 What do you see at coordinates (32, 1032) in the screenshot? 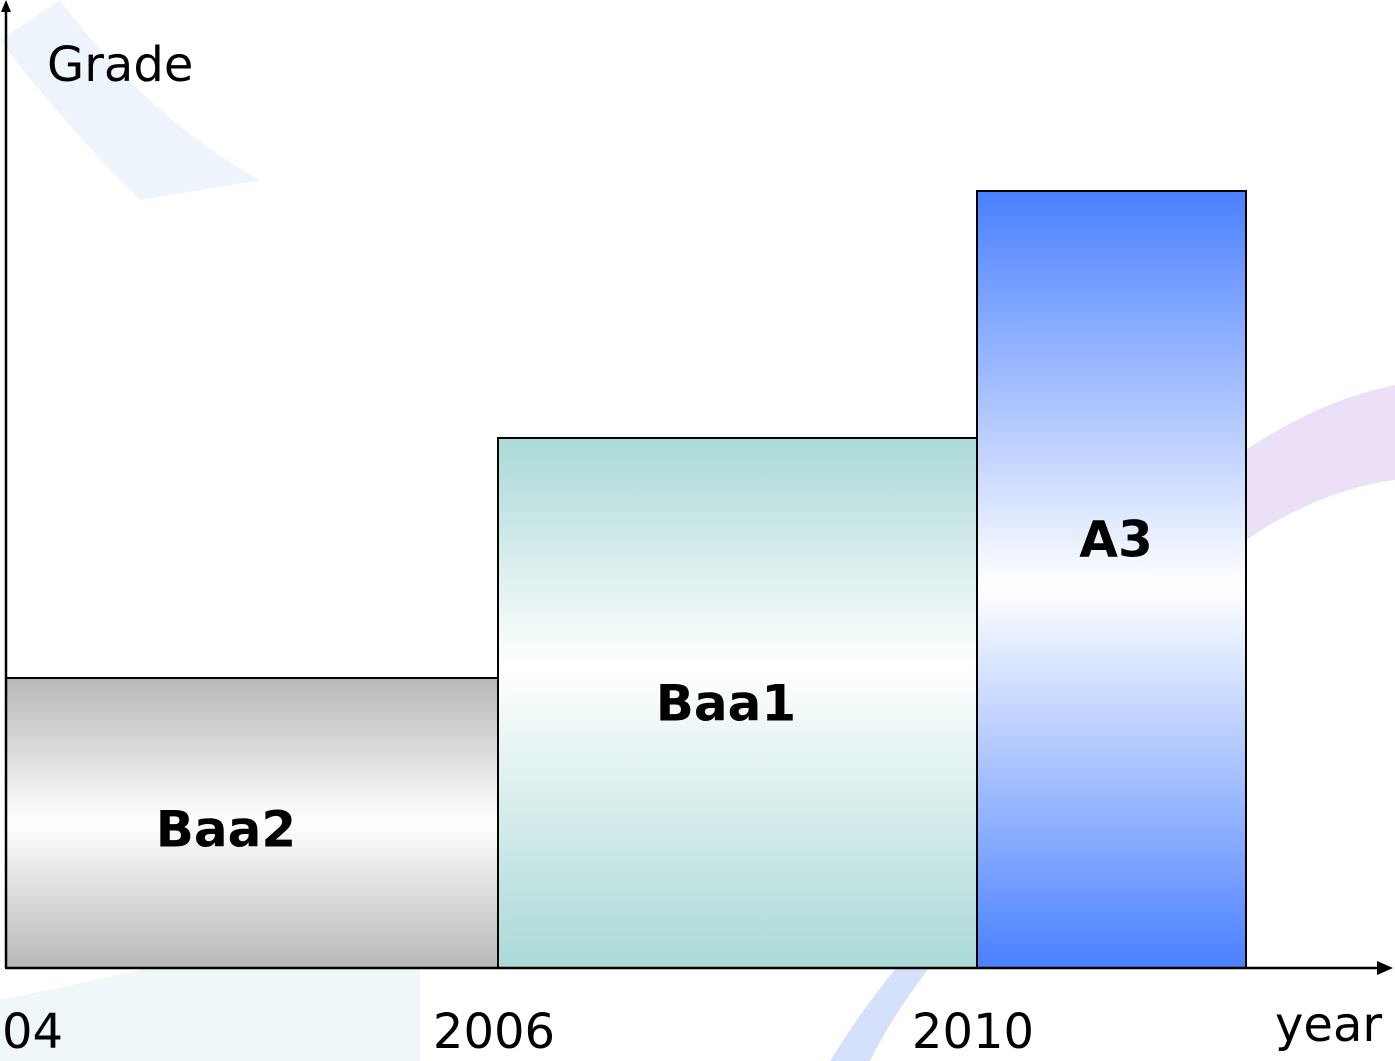
I see `x-tick-label: 04` at bounding box center [32, 1032].